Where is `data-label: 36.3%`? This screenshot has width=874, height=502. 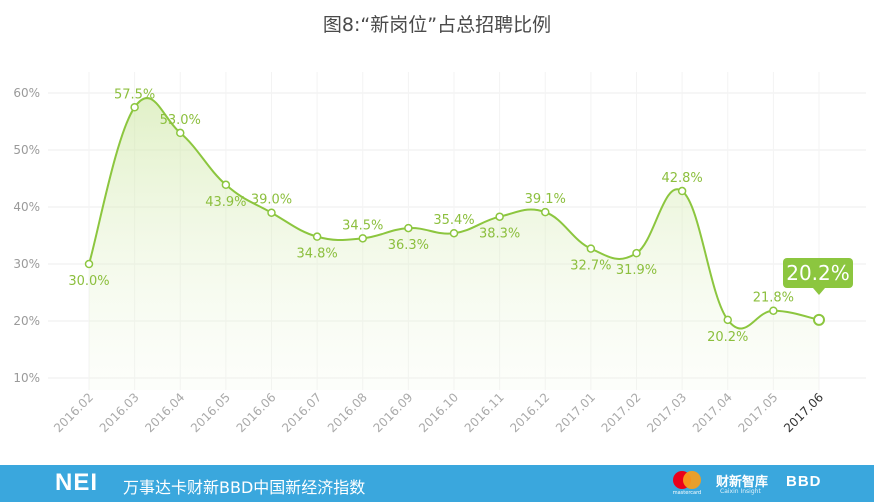 data-label: 36.3% is located at coordinates (408, 245).